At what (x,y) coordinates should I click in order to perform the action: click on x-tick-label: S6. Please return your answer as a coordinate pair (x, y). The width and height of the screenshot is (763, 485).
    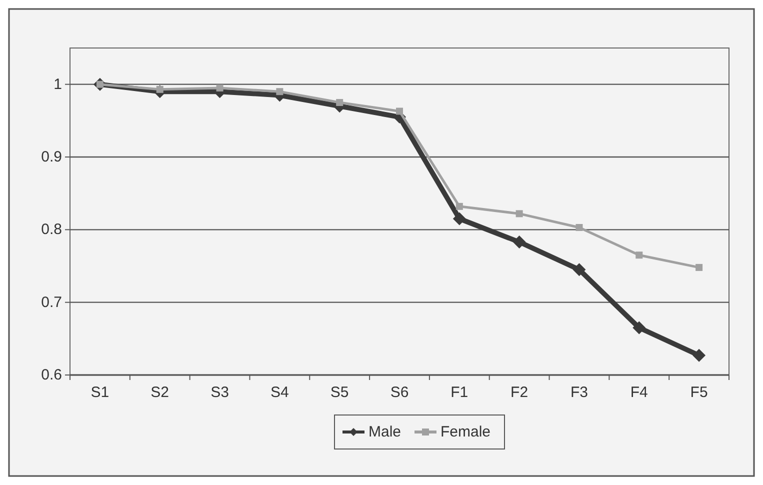
    Looking at the image, I should click on (399, 392).